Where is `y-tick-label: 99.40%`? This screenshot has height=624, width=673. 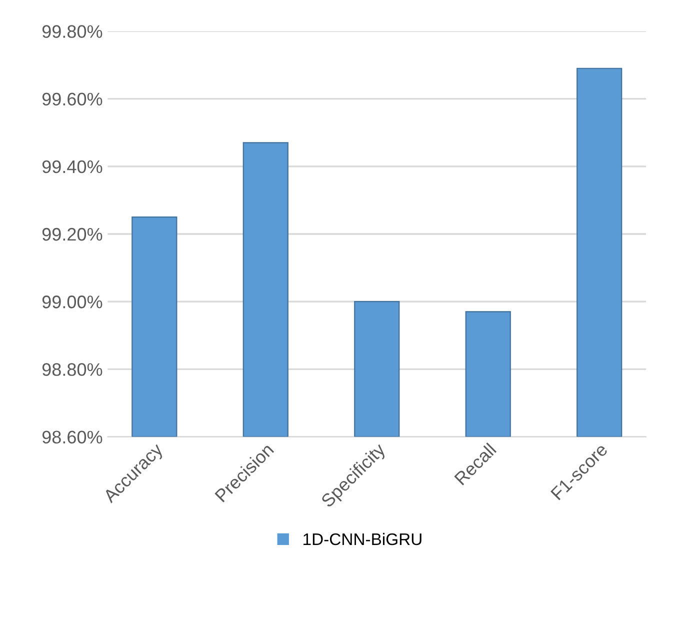 y-tick-label: 99.40% is located at coordinates (72, 167).